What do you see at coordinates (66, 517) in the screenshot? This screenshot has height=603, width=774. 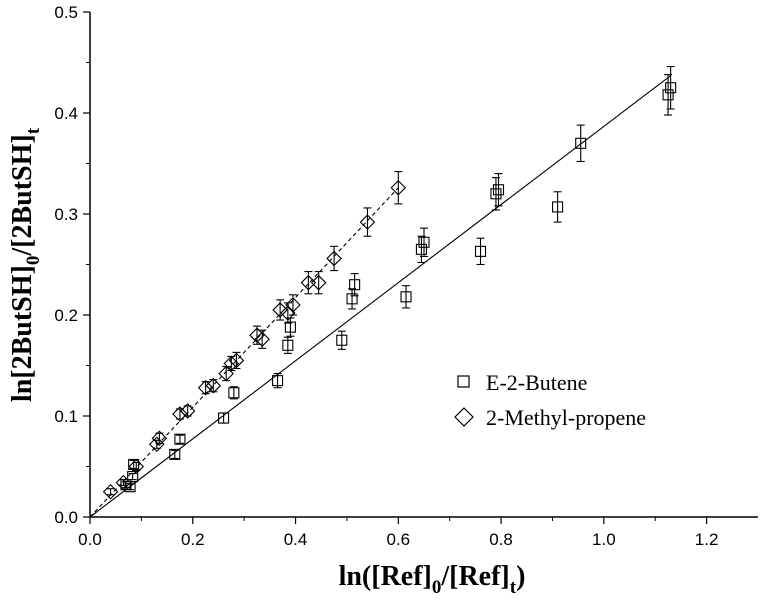 I see `y-tick-label: 0.0` at bounding box center [66, 517].